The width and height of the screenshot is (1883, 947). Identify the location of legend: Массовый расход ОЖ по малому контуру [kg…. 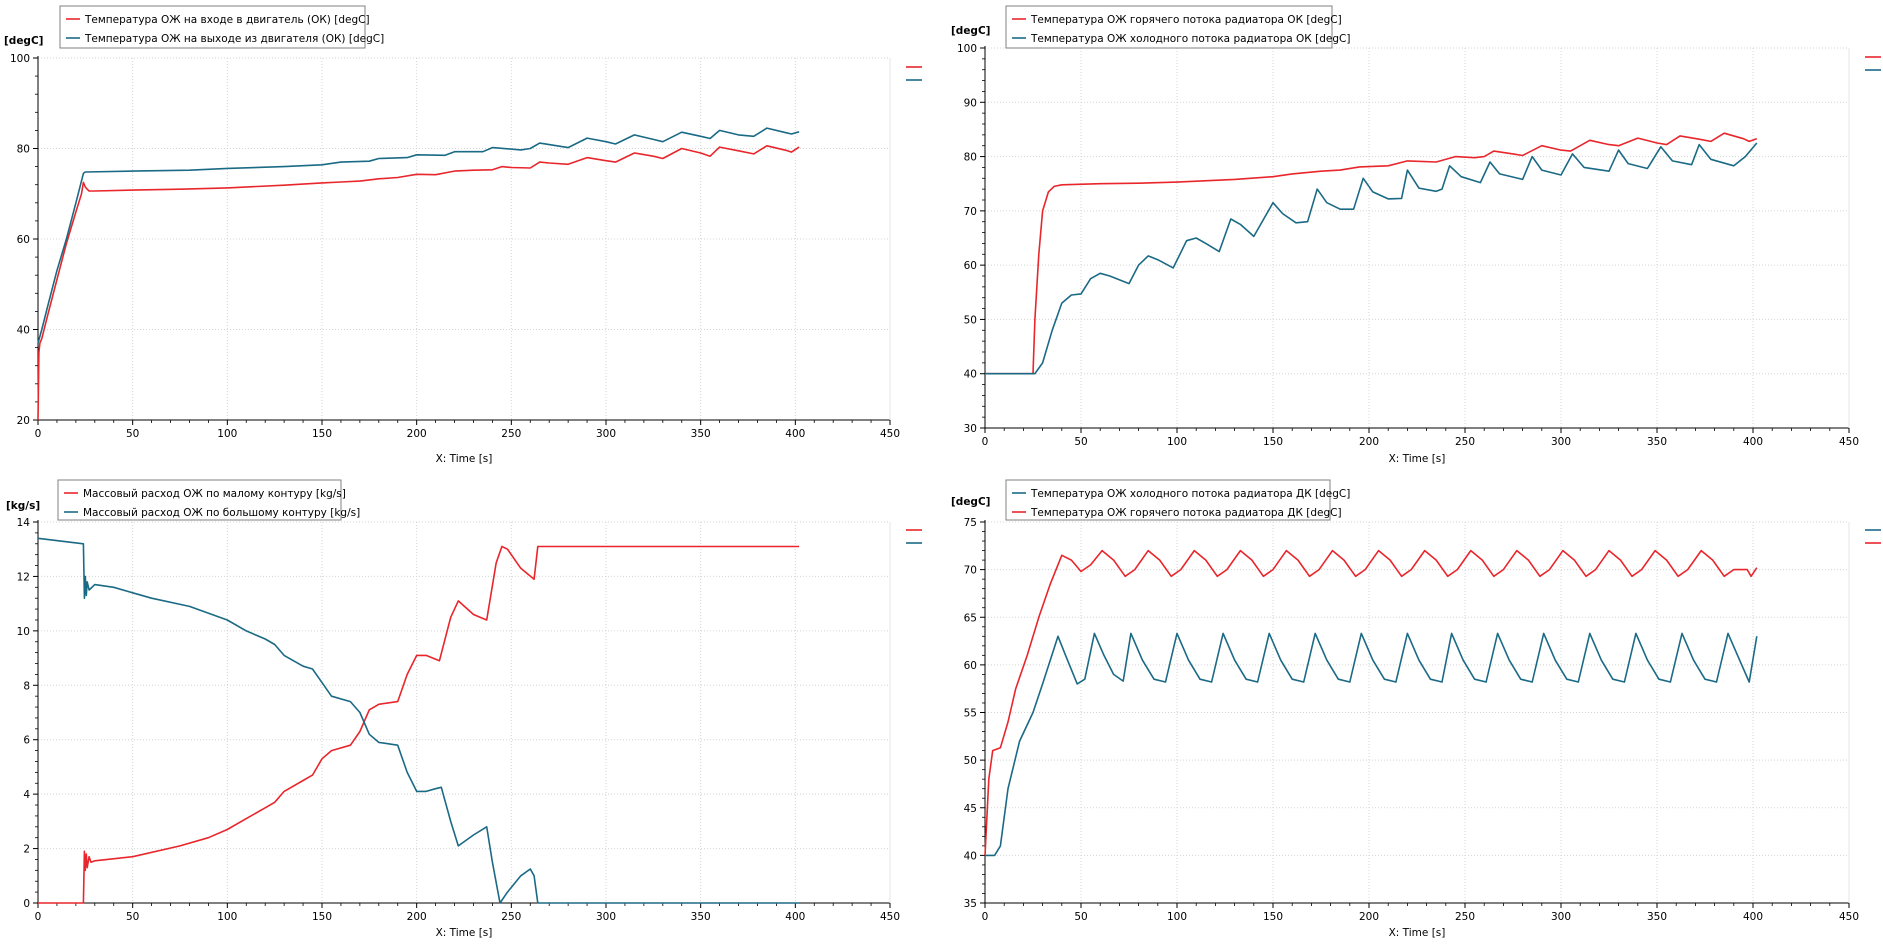
(208, 500).